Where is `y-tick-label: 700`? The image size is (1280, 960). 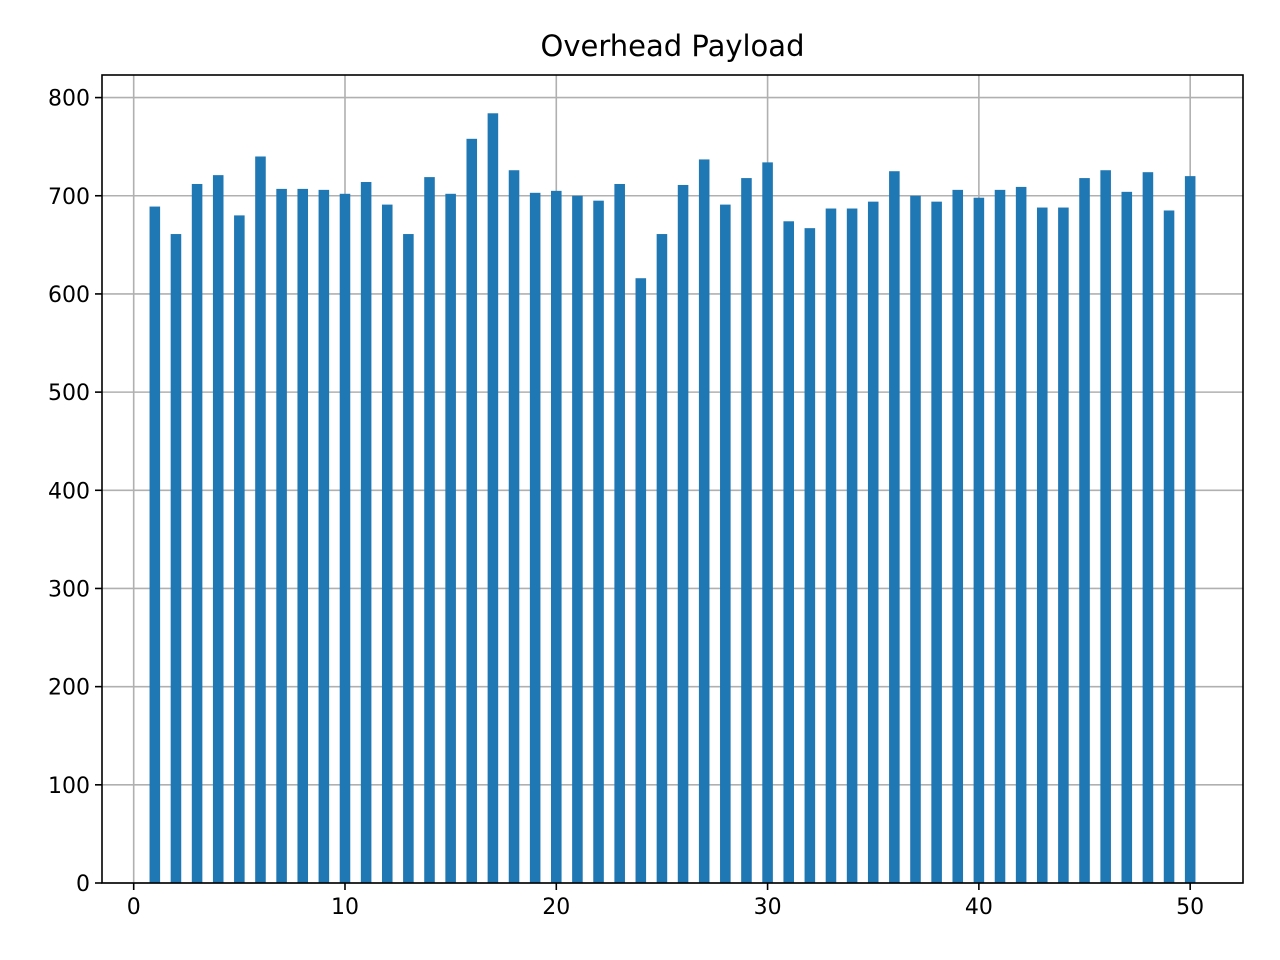
y-tick-label: 700 is located at coordinates (69, 197).